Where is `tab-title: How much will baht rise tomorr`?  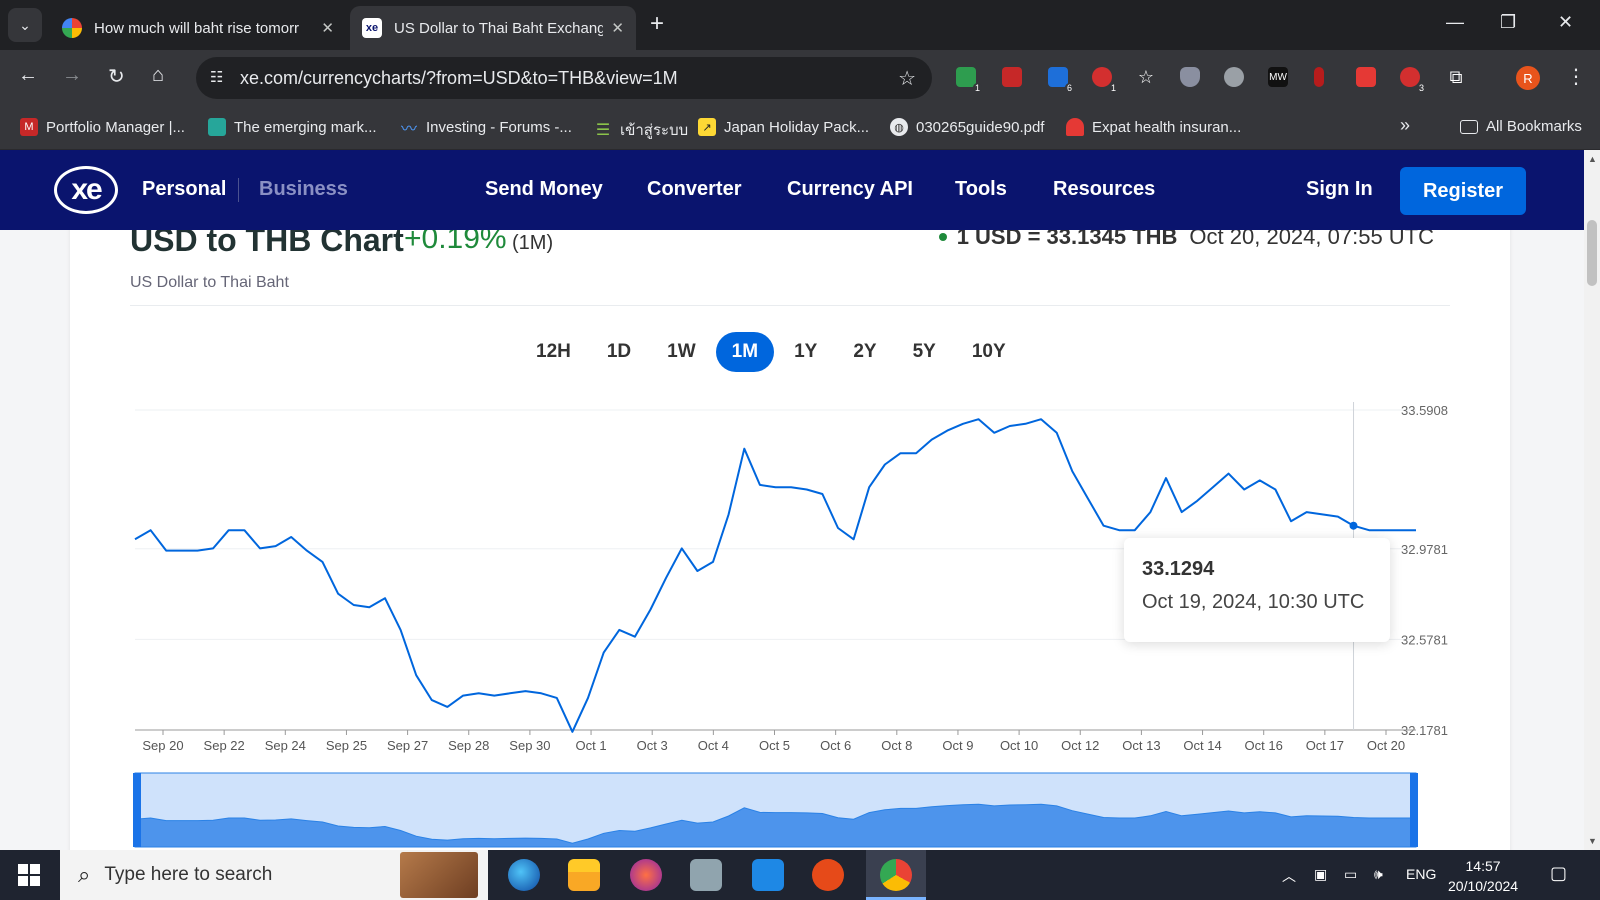 tab-title: How much will baht rise tomorr is located at coordinates (197, 28).